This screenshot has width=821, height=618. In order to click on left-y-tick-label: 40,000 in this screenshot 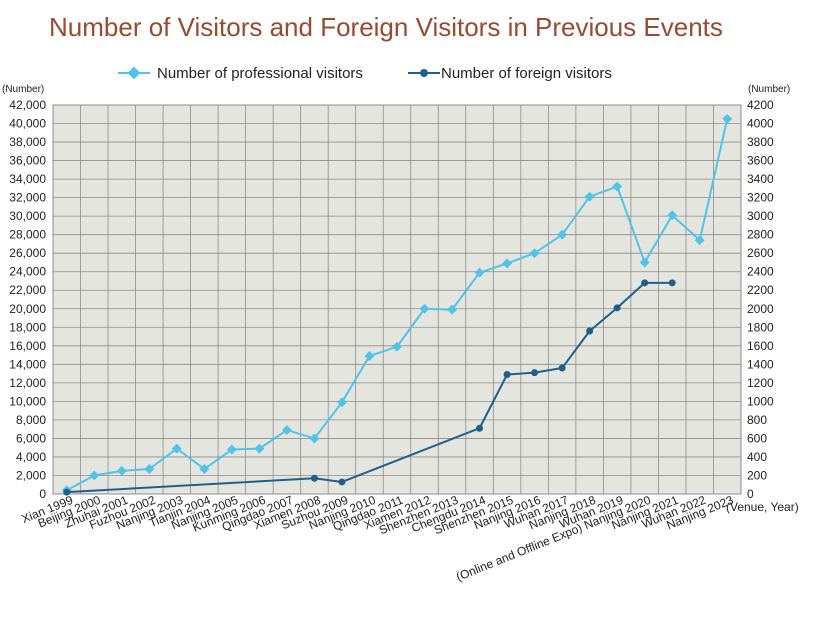, I will do `click(27, 124)`.